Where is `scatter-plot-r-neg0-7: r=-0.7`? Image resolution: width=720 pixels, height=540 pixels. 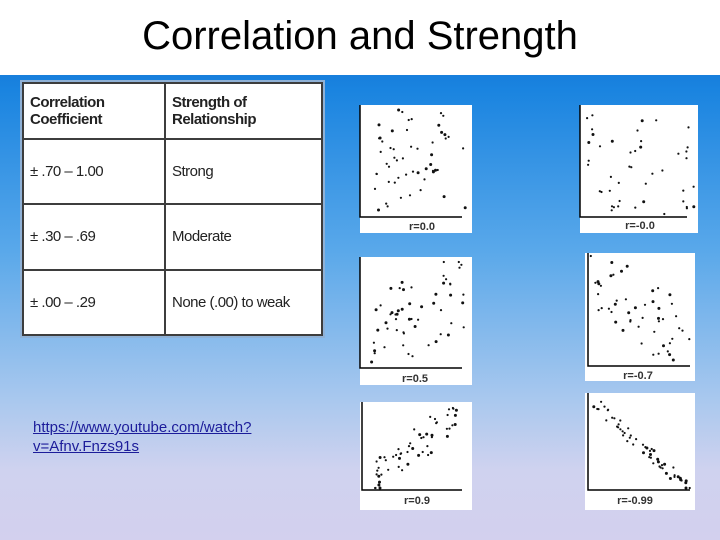 scatter-plot-r-neg0-7: r=-0.7 is located at coordinates (640, 317).